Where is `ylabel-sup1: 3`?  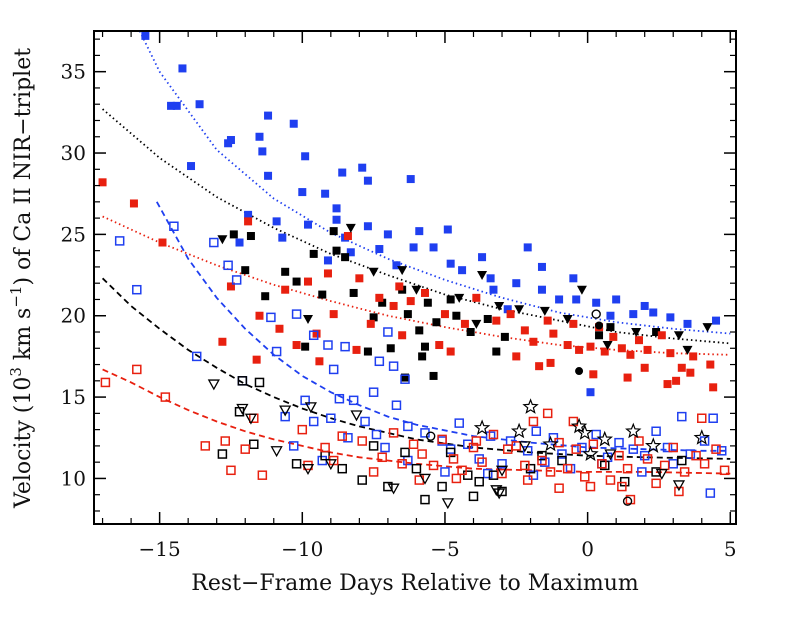
ylabel-sup1: 3 is located at coordinates (16, 372).